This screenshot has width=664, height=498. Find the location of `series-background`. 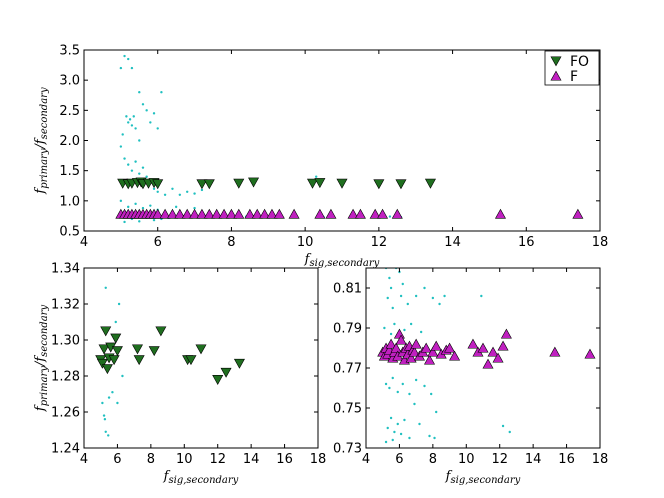

series-background is located at coordinates (112, 361).